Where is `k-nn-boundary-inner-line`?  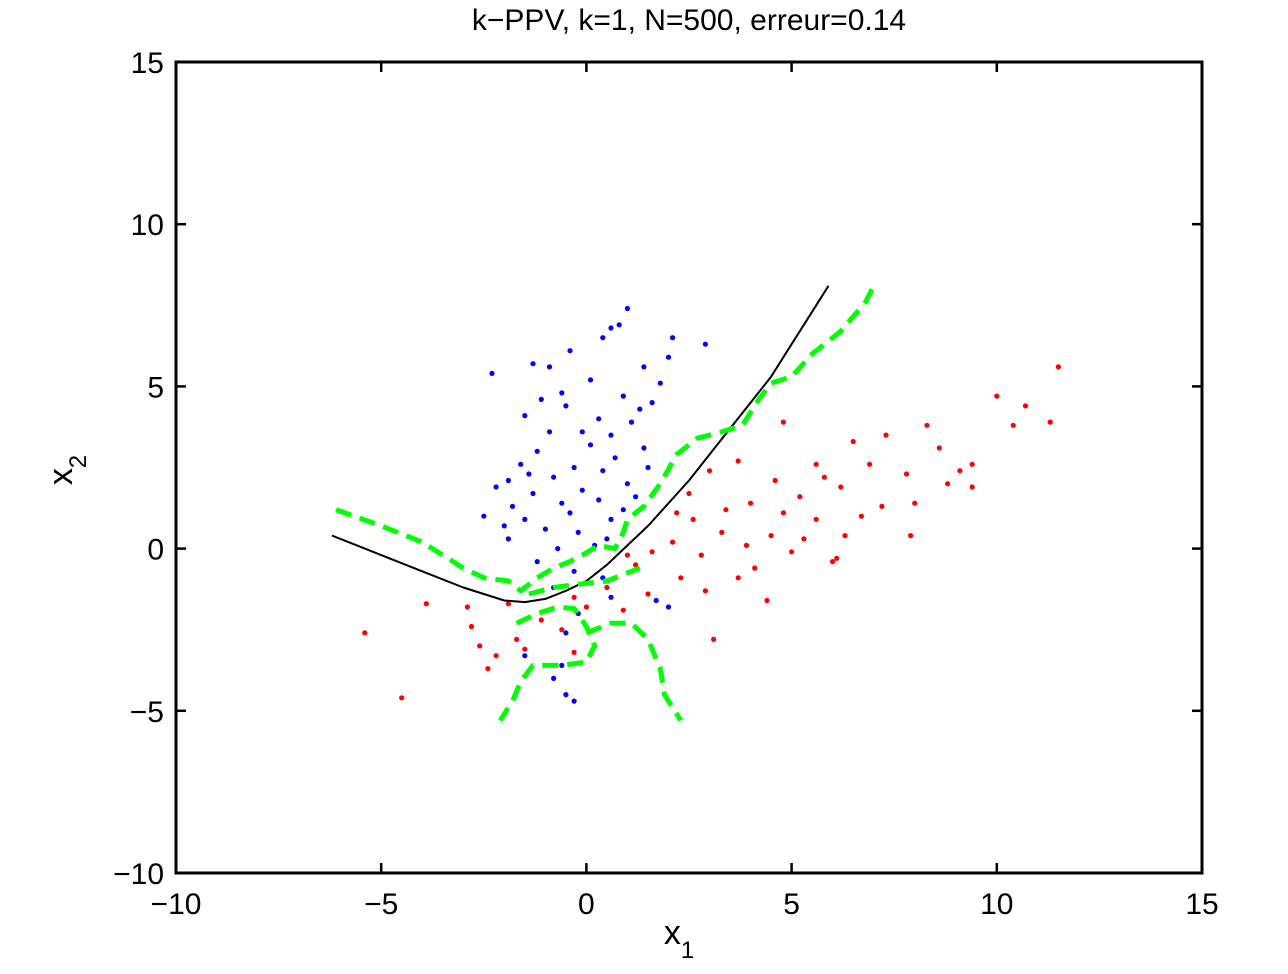 k-nn-boundary-inner-line is located at coordinates (584, 581).